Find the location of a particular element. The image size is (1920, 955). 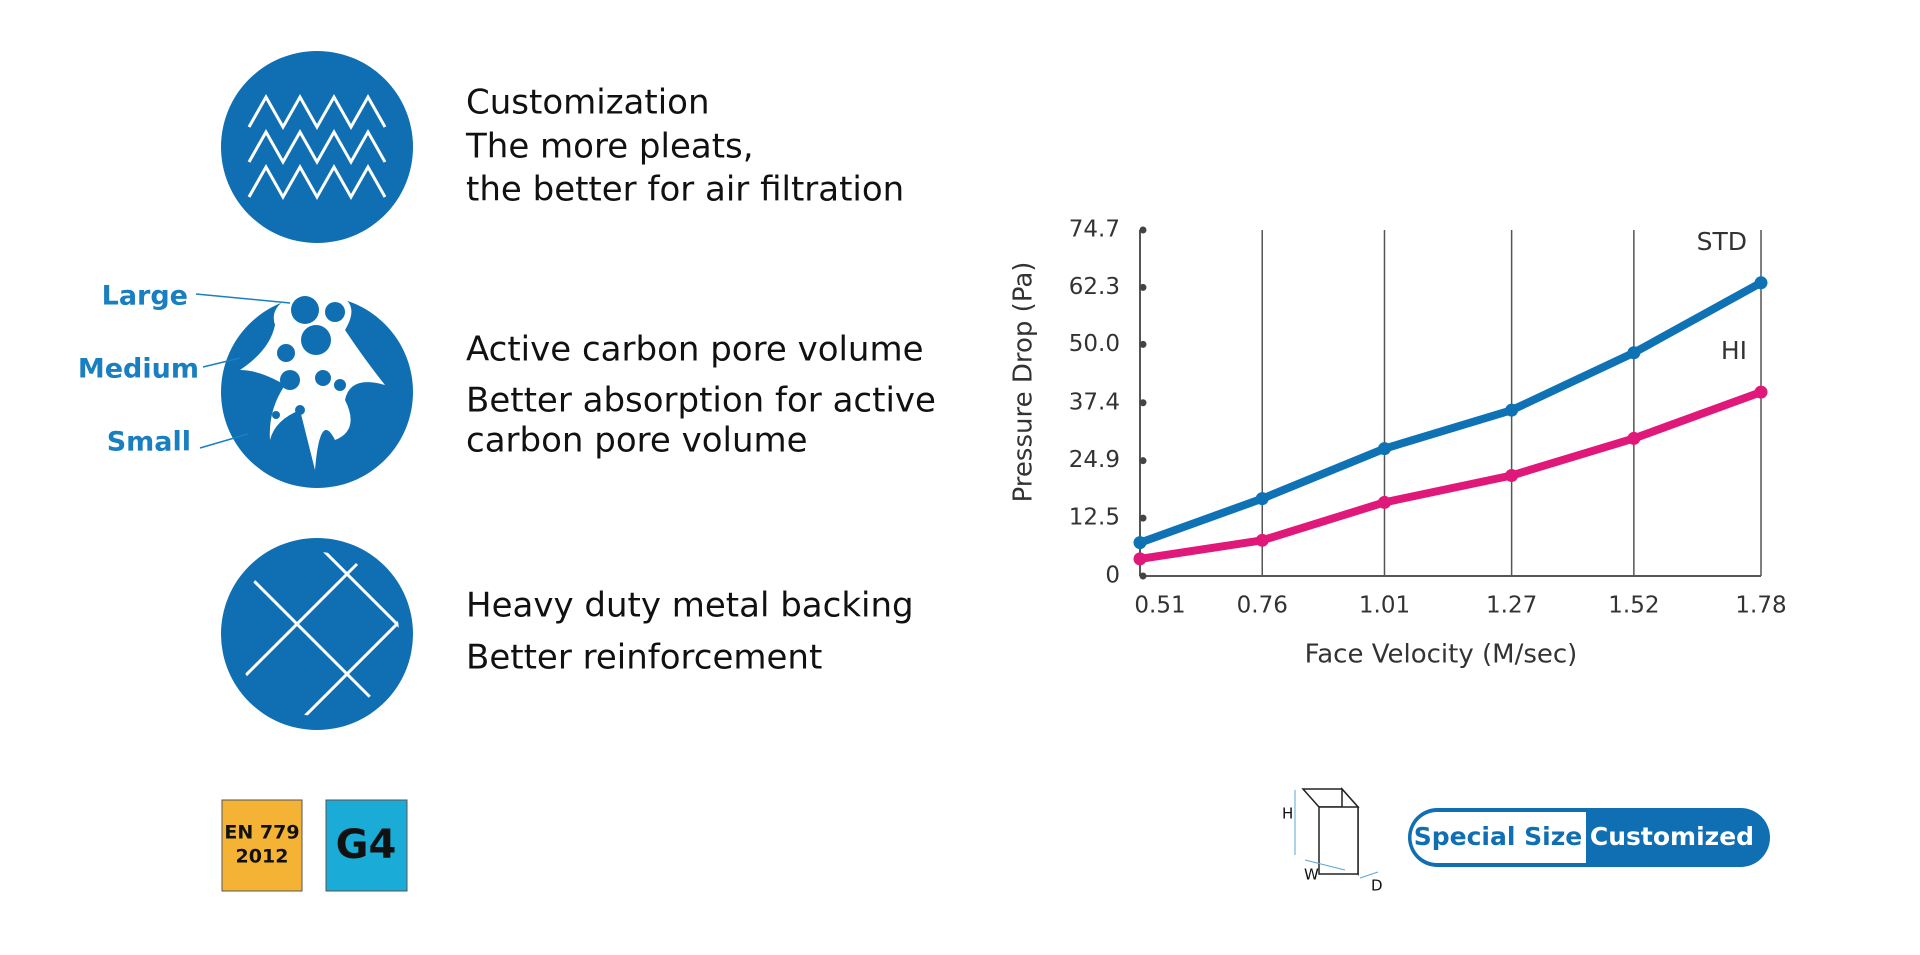

size-pill-left is located at coordinates (1498, 837).